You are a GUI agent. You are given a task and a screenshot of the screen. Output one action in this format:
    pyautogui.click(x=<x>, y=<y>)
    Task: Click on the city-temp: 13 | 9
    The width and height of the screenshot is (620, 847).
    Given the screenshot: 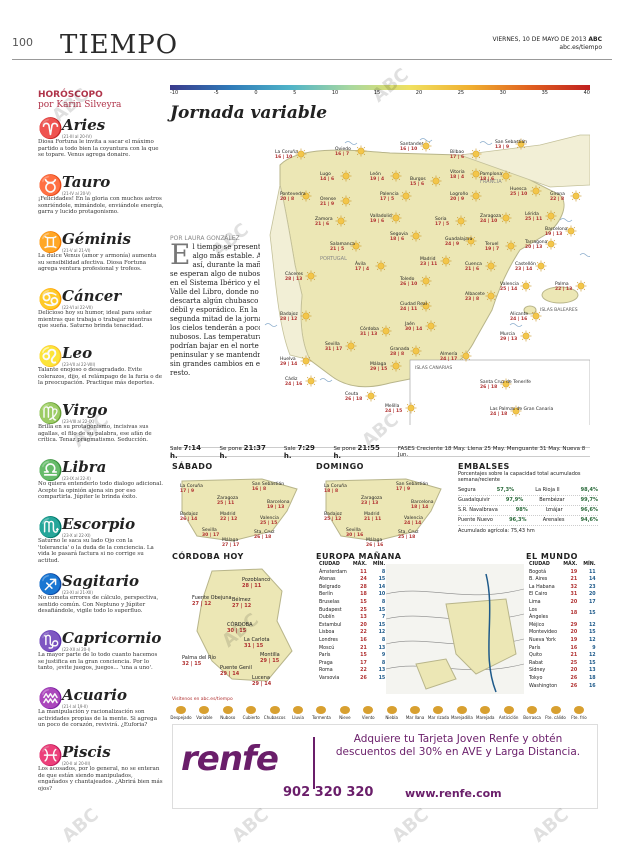 What is the action you would take?
    pyautogui.click(x=502, y=147)
    